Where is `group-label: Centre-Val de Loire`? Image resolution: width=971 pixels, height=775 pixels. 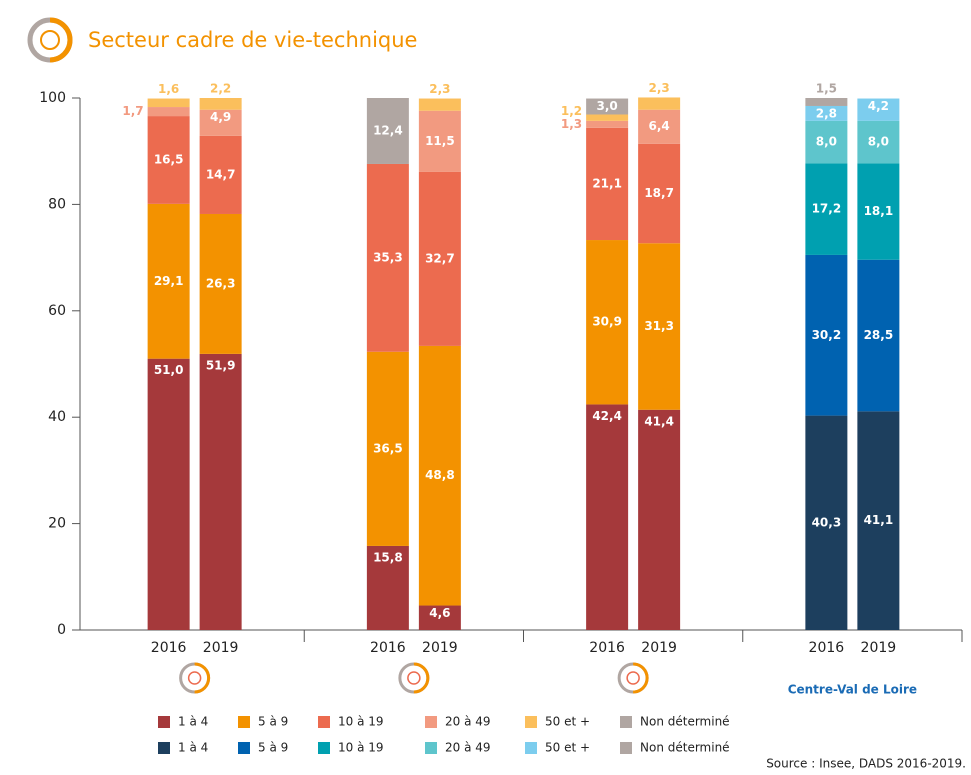 group-label: Centre-Val de Loire is located at coordinates (852, 690).